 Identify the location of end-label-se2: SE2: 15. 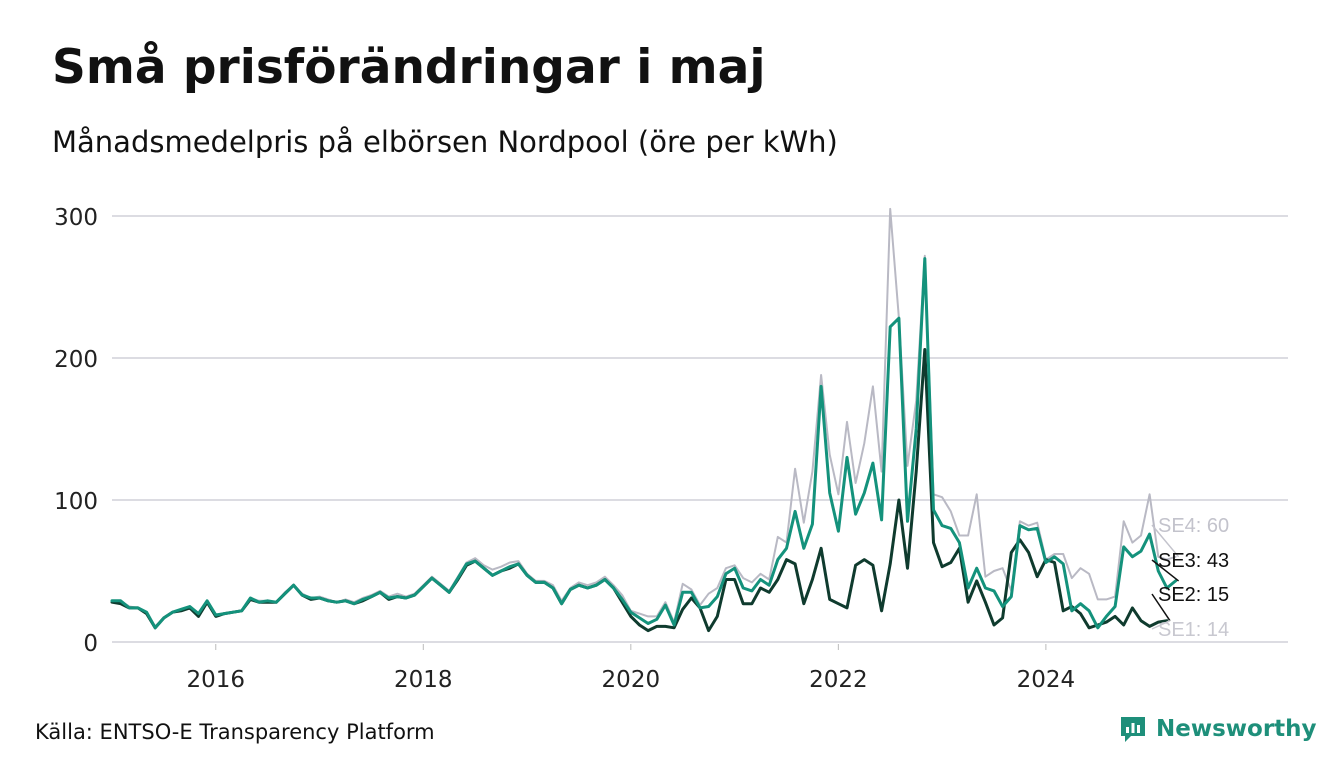
(1193, 595).